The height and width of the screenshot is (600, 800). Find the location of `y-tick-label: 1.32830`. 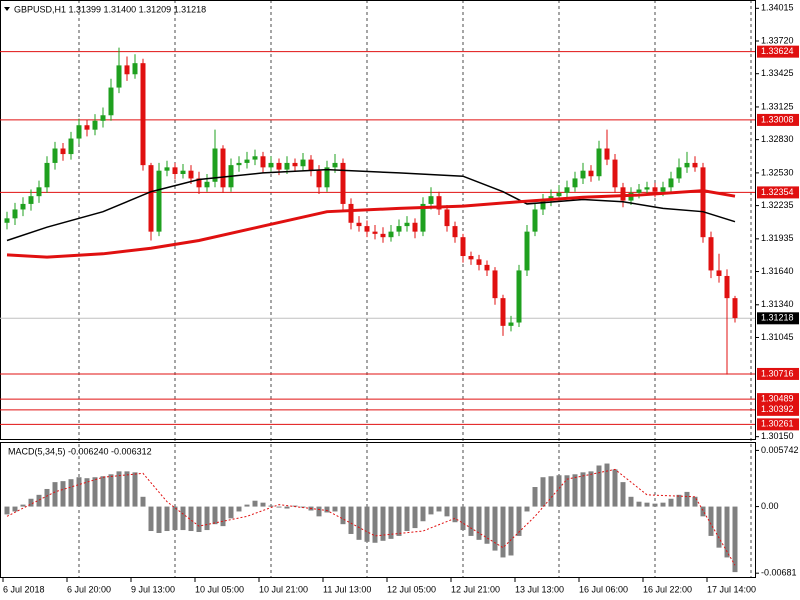

y-tick-label: 1.32830 is located at coordinates (777, 139).